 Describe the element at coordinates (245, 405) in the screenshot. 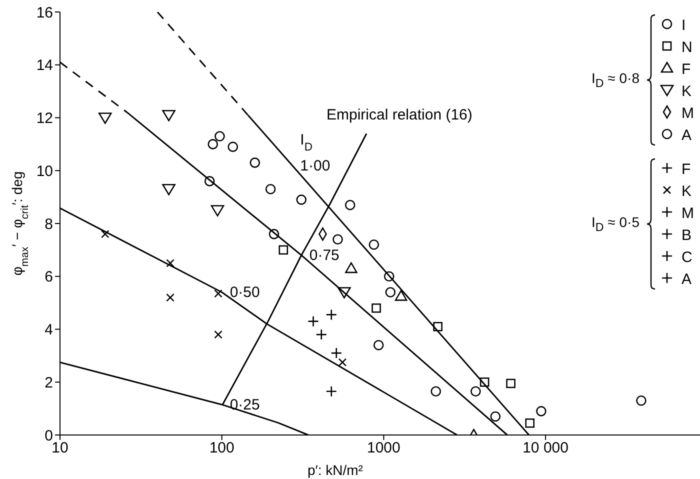

I see `series-label: 0·25` at that location.